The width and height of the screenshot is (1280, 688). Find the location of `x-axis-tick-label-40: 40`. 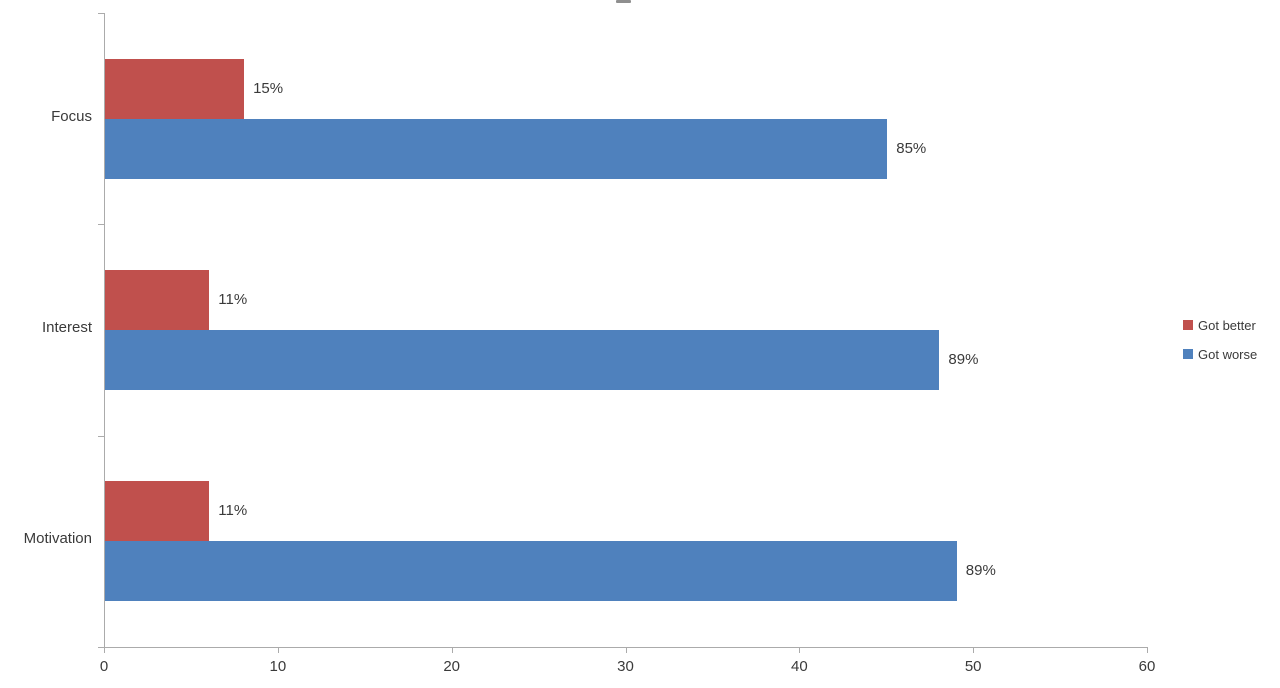

x-axis-tick-label-40: 40 is located at coordinates (799, 666).